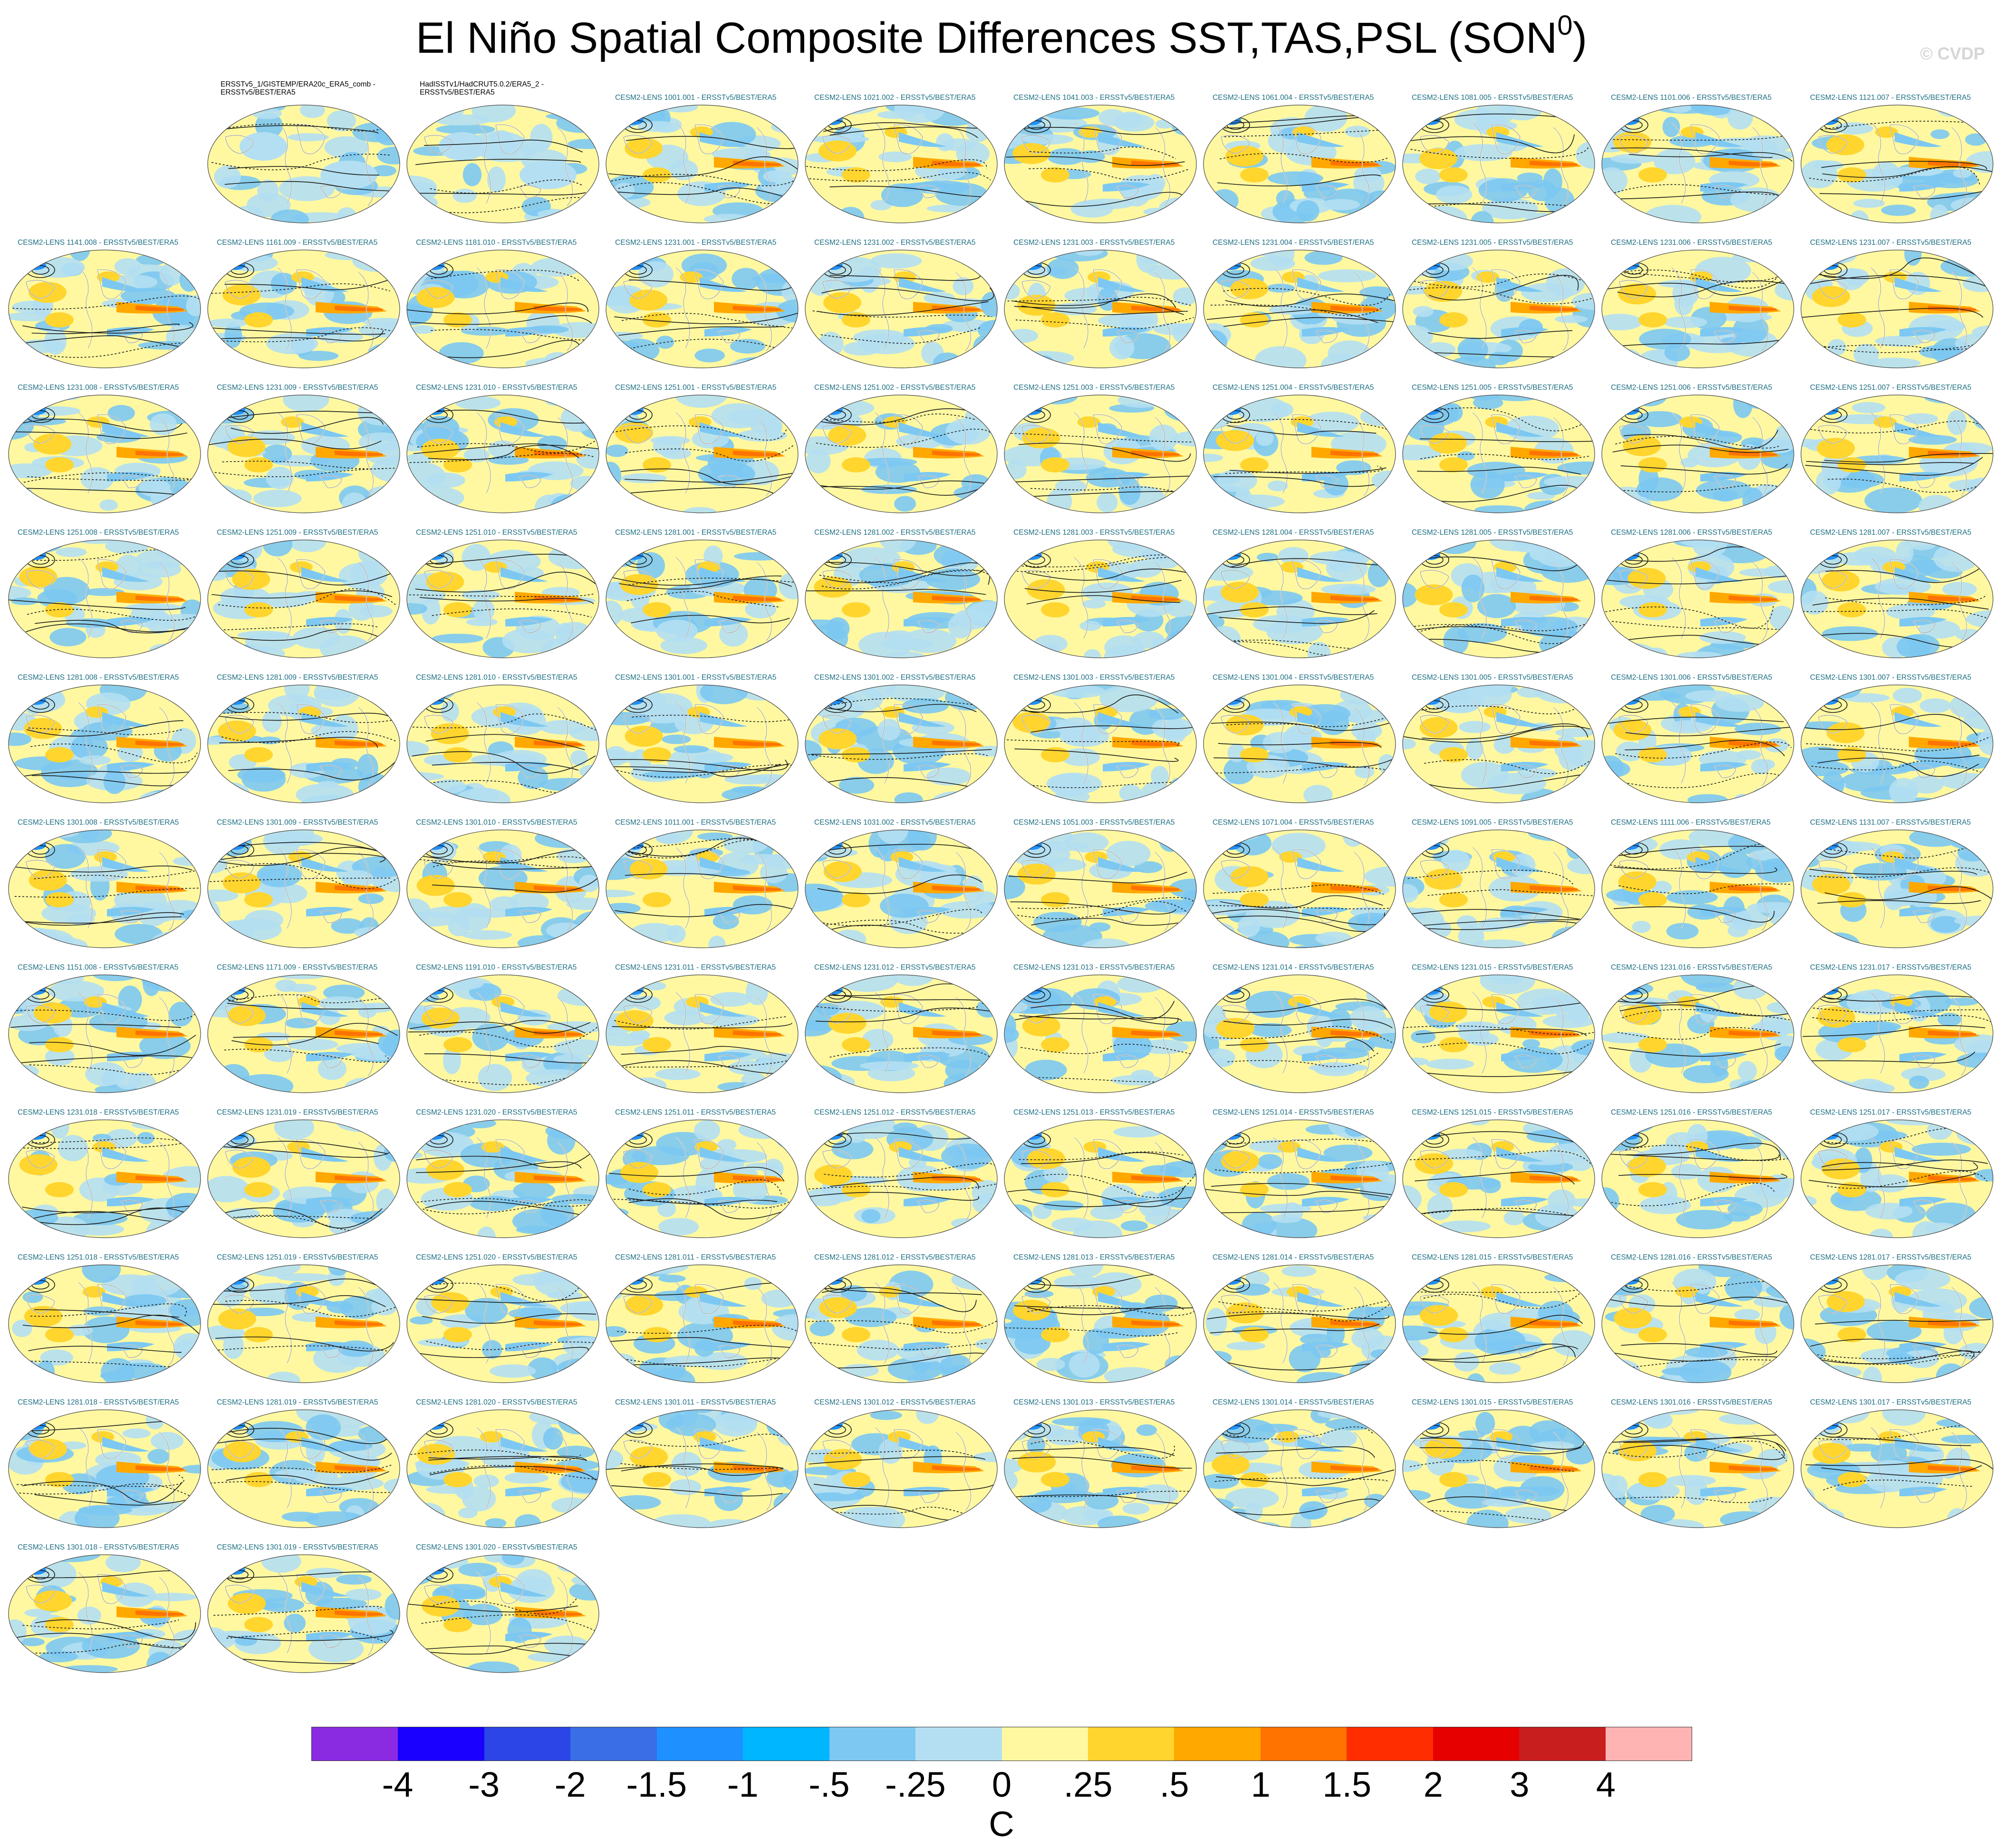 The image size is (2003, 1848). What do you see at coordinates (1891, 1257) in the screenshot?
I see `panel-title: CESM2-LENS 1281.017 - ERSSTv5/BEST/ERA5` at bounding box center [1891, 1257].